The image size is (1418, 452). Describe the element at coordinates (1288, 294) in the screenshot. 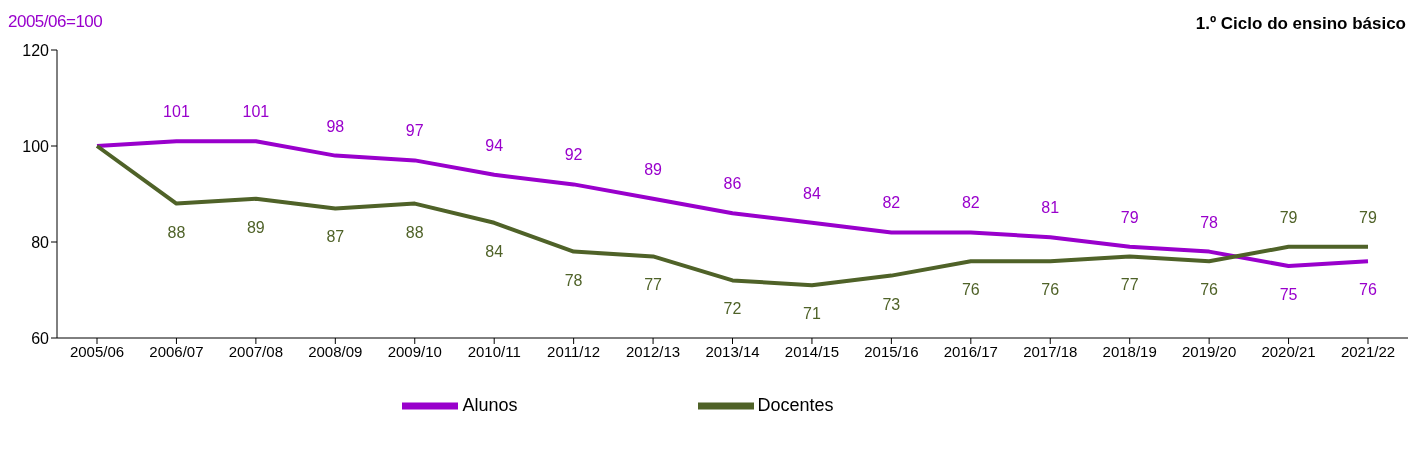

I see `data-label: 75` at that location.